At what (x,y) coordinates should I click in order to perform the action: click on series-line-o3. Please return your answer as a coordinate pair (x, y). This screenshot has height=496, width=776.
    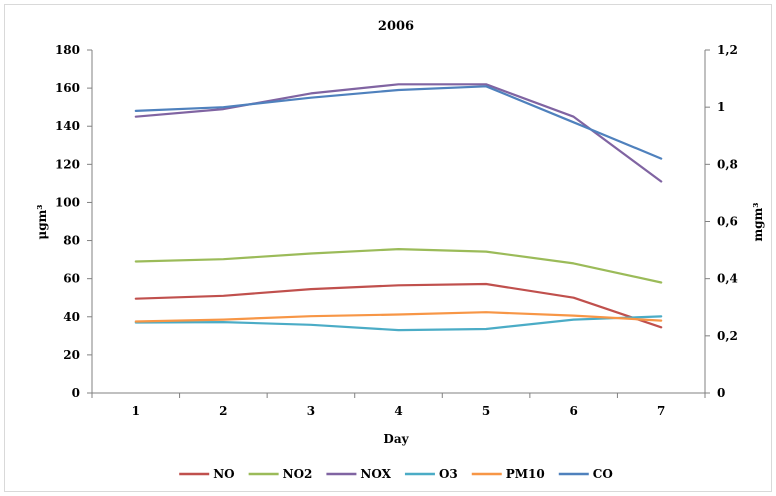
    Looking at the image, I should click on (398, 323).